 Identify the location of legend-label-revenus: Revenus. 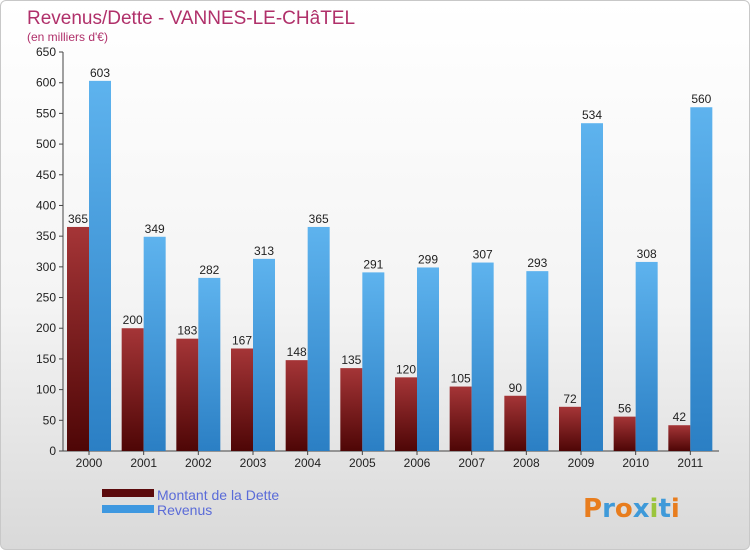
(184, 510).